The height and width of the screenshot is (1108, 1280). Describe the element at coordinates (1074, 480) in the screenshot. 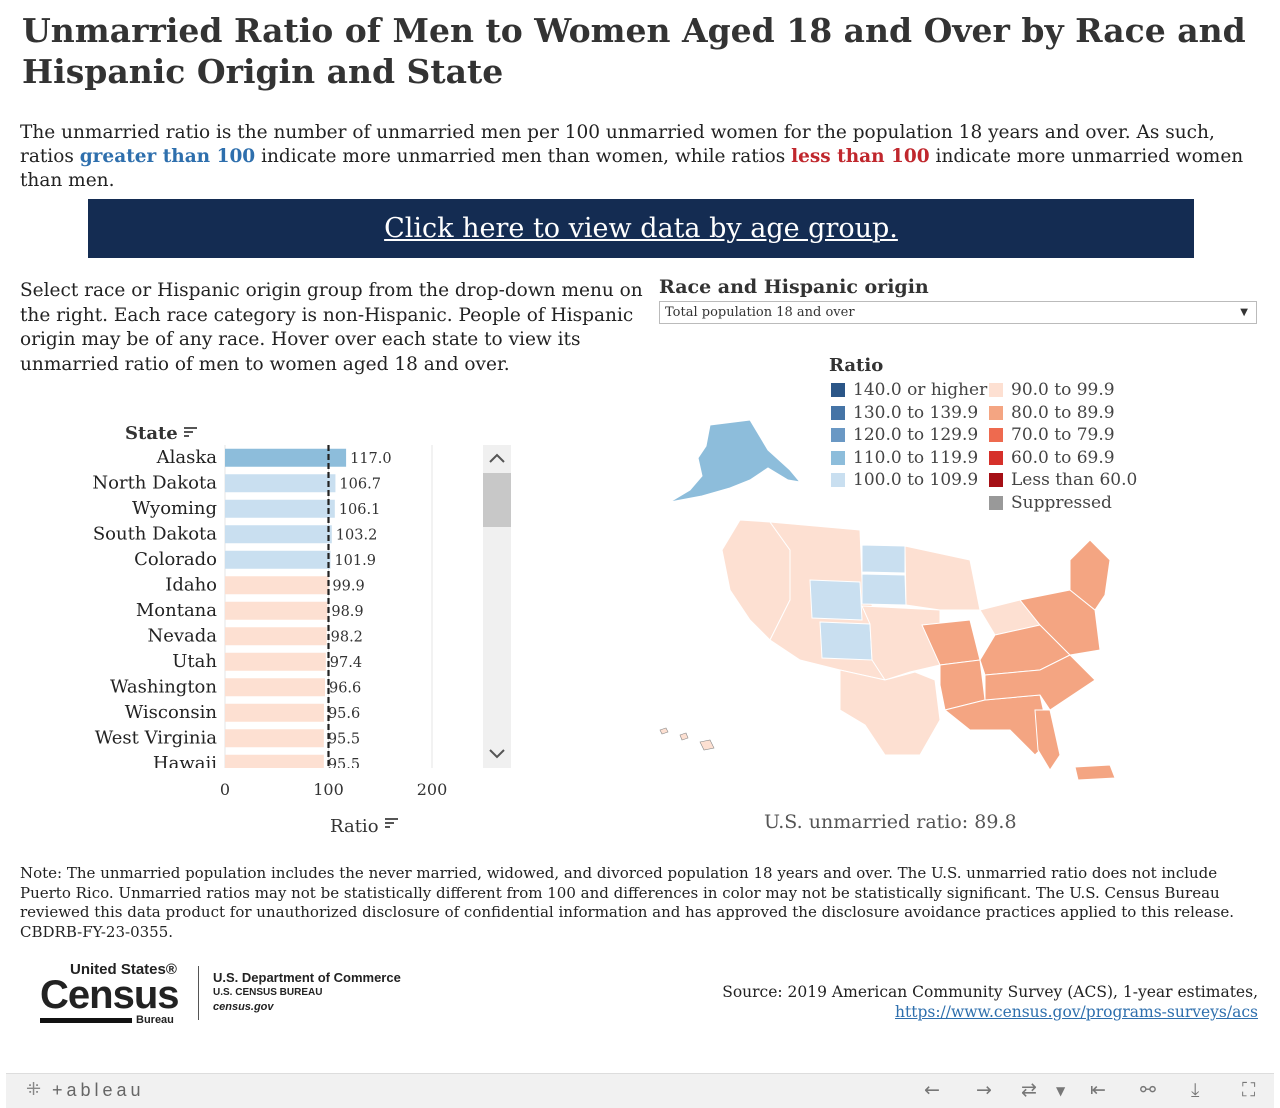

I see `legend-label: Less than 60.0` at that location.